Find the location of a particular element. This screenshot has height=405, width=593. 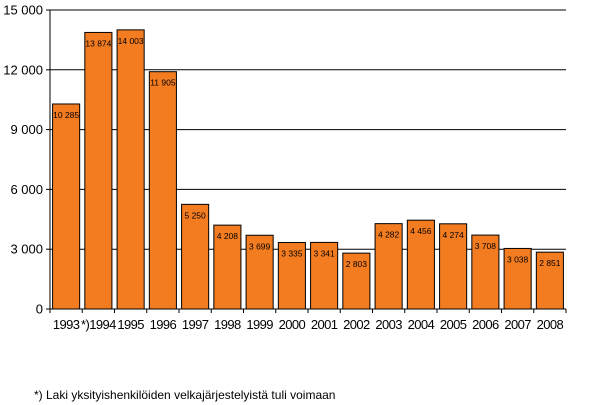

y-tick-label: 3 000 is located at coordinates (26, 249).